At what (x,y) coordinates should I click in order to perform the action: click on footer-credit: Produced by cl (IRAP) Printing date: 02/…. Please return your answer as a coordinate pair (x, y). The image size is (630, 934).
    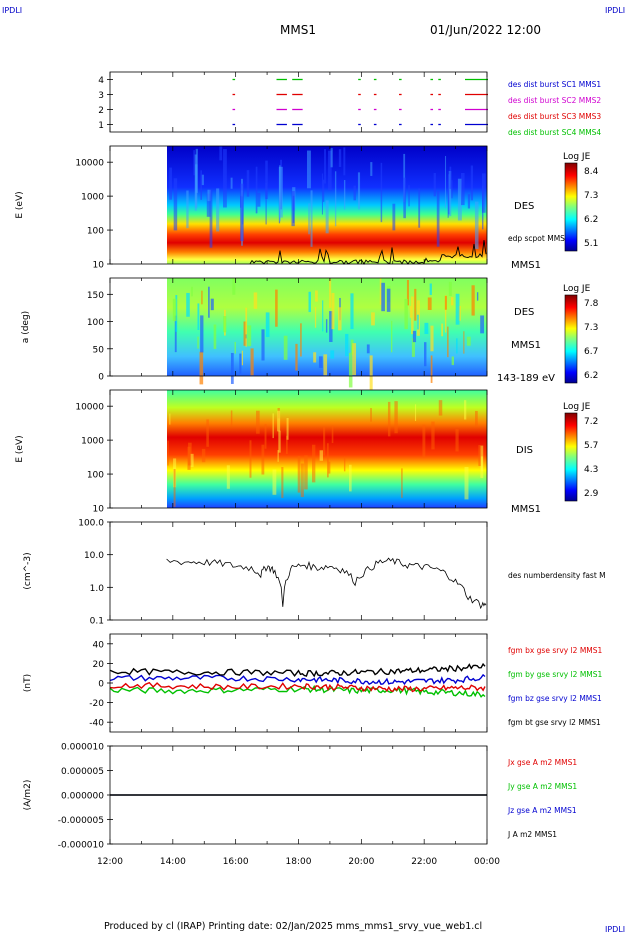
    Looking at the image, I should click on (293, 926).